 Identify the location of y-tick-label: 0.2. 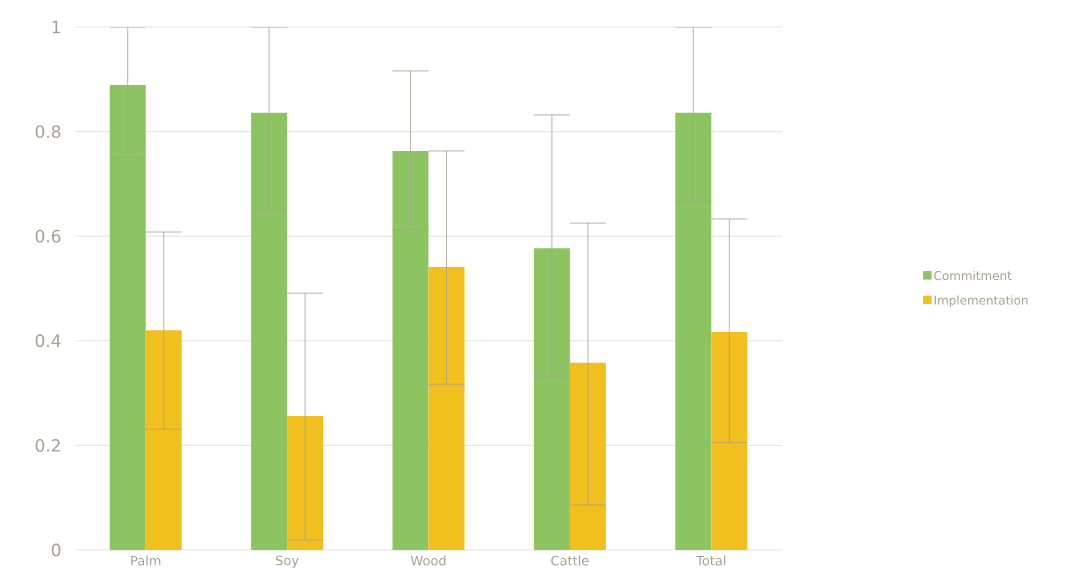
(47, 445).